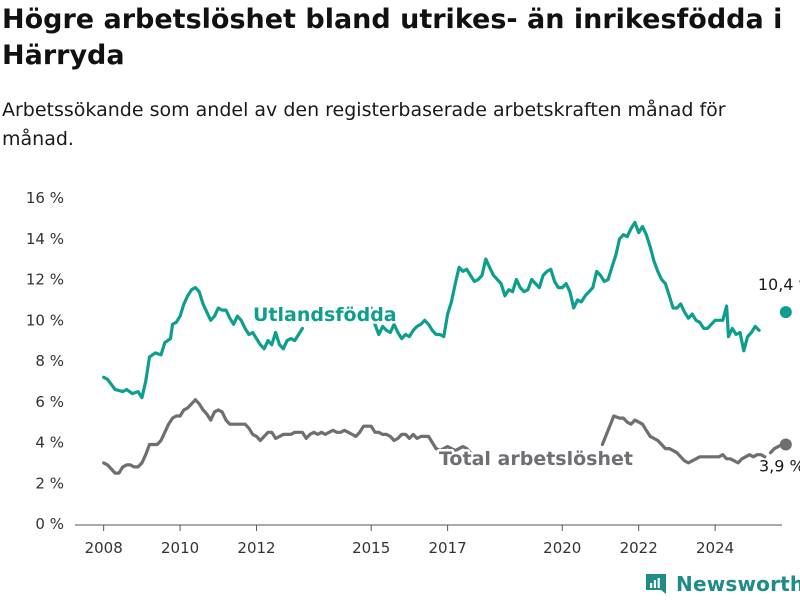  What do you see at coordinates (256, 548) in the screenshot?
I see `x-tick-label: 2012` at bounding box center [256, 548].